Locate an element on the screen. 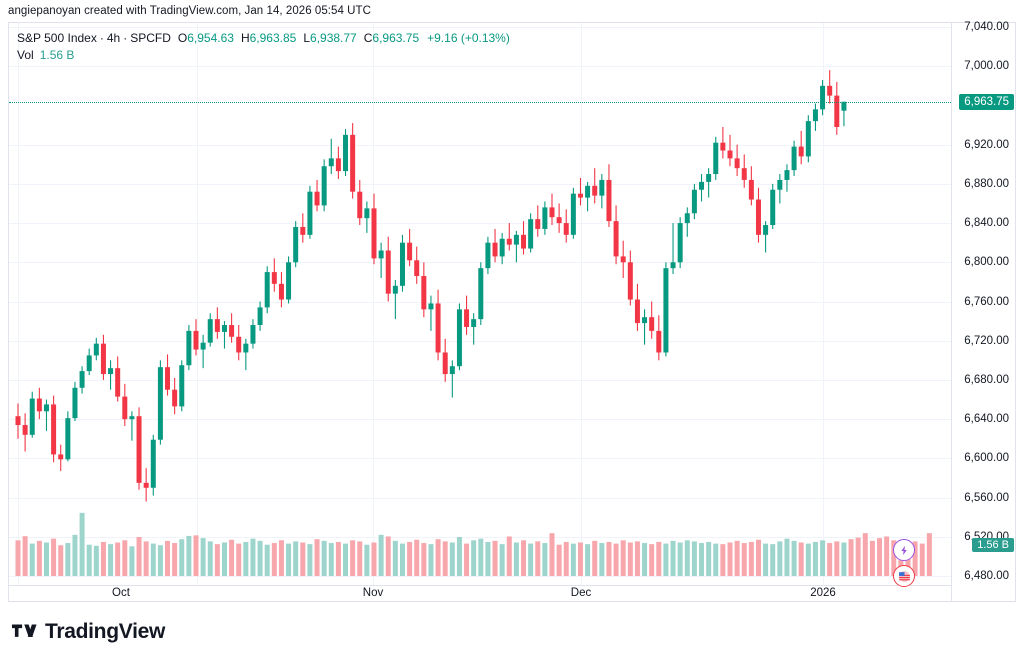  price-axis-label: 7,000.00 is located at coordinates (986, 66).